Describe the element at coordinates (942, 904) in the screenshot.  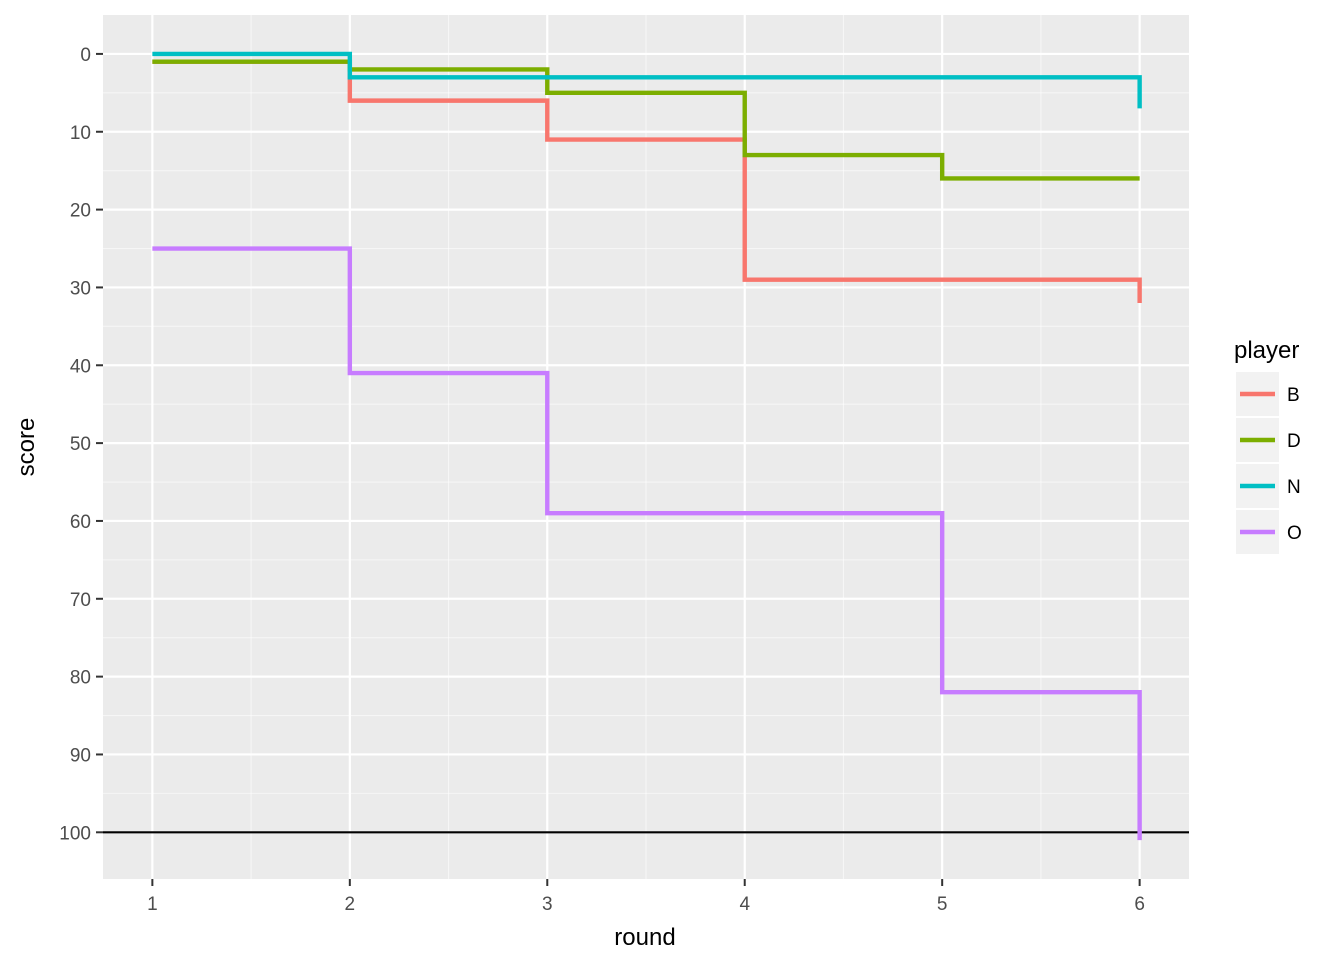
I see `x-tick-label: 5` at that location.